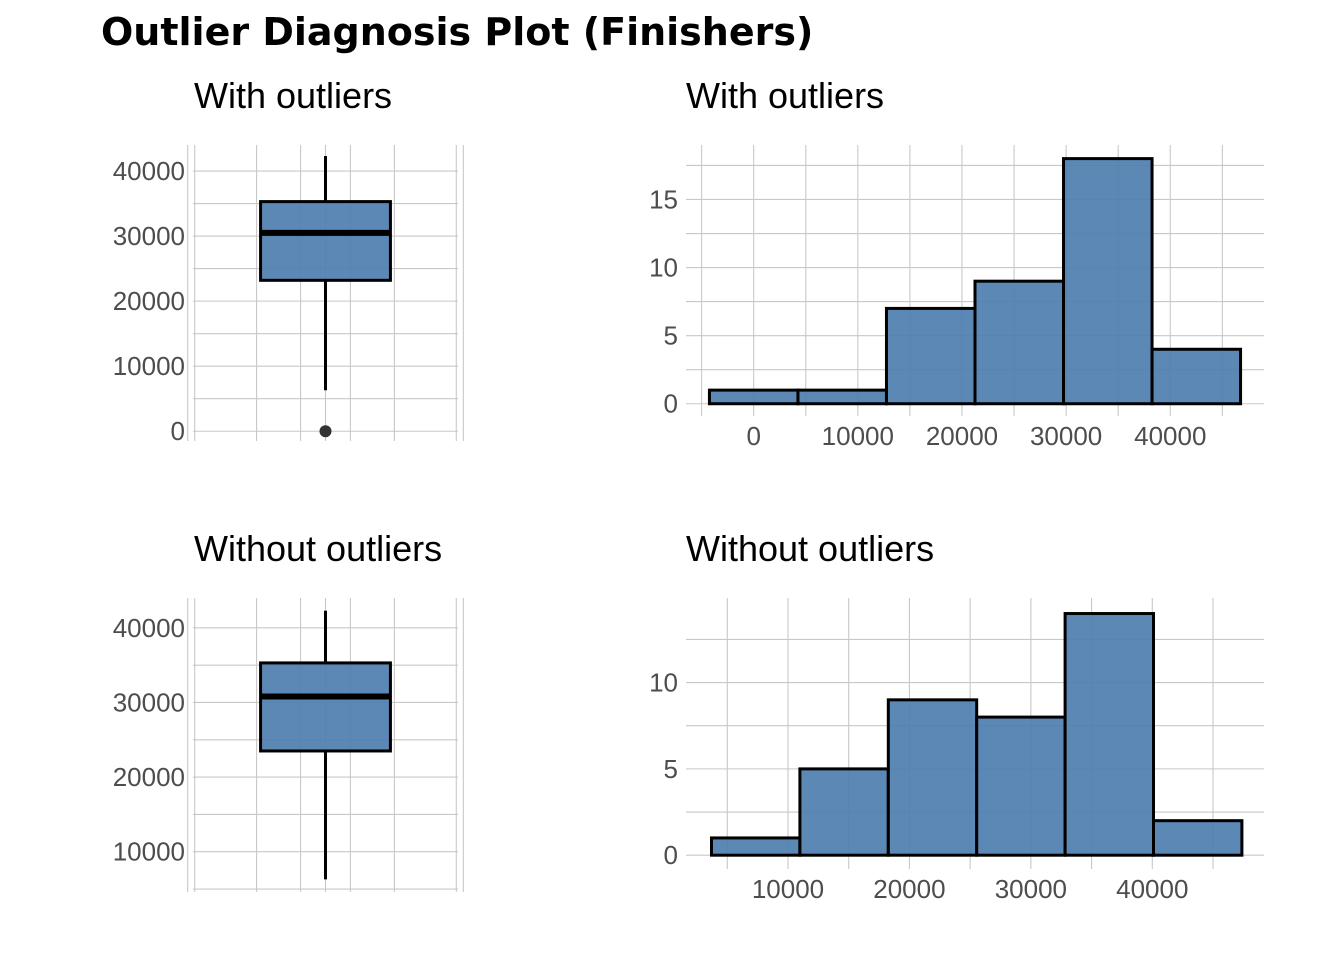 This screenshot has height=960, width=1344. Describe the element at coordinates (325, 431) in the screenshot. I see `outlier-point` at that location.